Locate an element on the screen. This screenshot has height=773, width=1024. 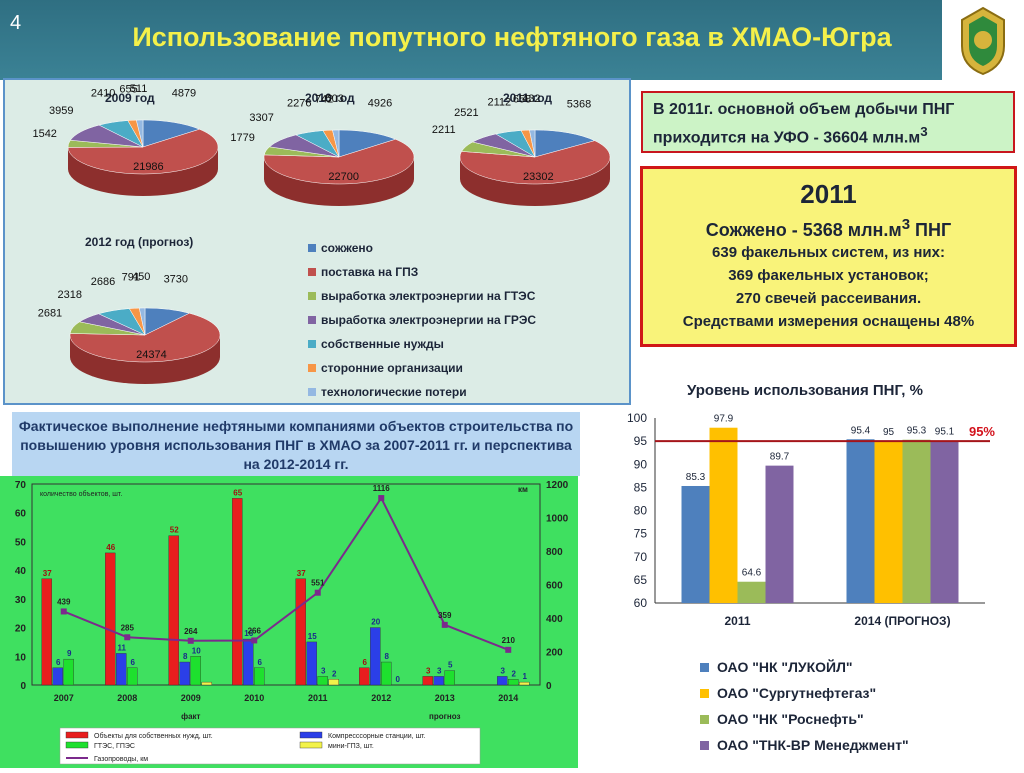
legend-label: выработка электроэнергии на ГТЭС is located at coordinates (428, 296).